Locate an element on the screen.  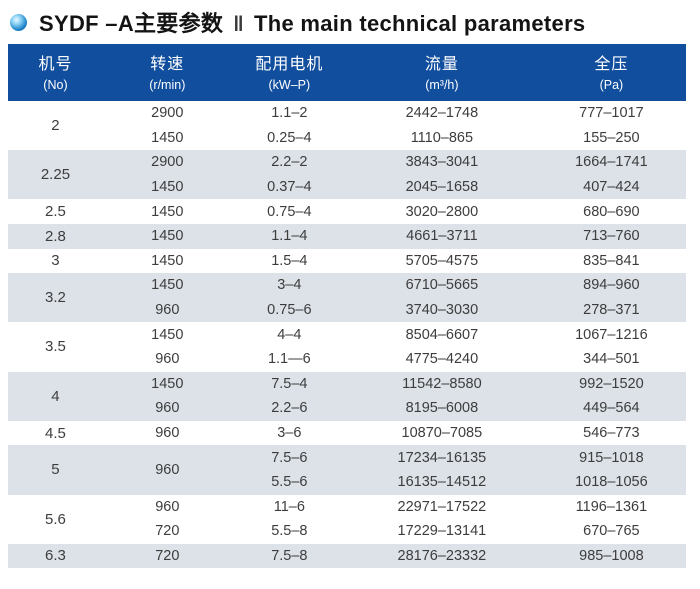
cell-flow: 2045–1658 is located at coordinates (441, 187).